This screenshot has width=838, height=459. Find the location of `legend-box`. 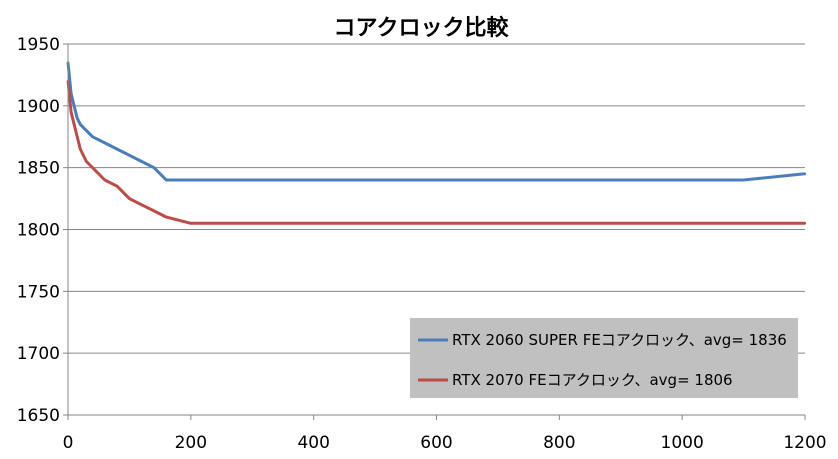

legend-box is located at coordinates (604, 358).